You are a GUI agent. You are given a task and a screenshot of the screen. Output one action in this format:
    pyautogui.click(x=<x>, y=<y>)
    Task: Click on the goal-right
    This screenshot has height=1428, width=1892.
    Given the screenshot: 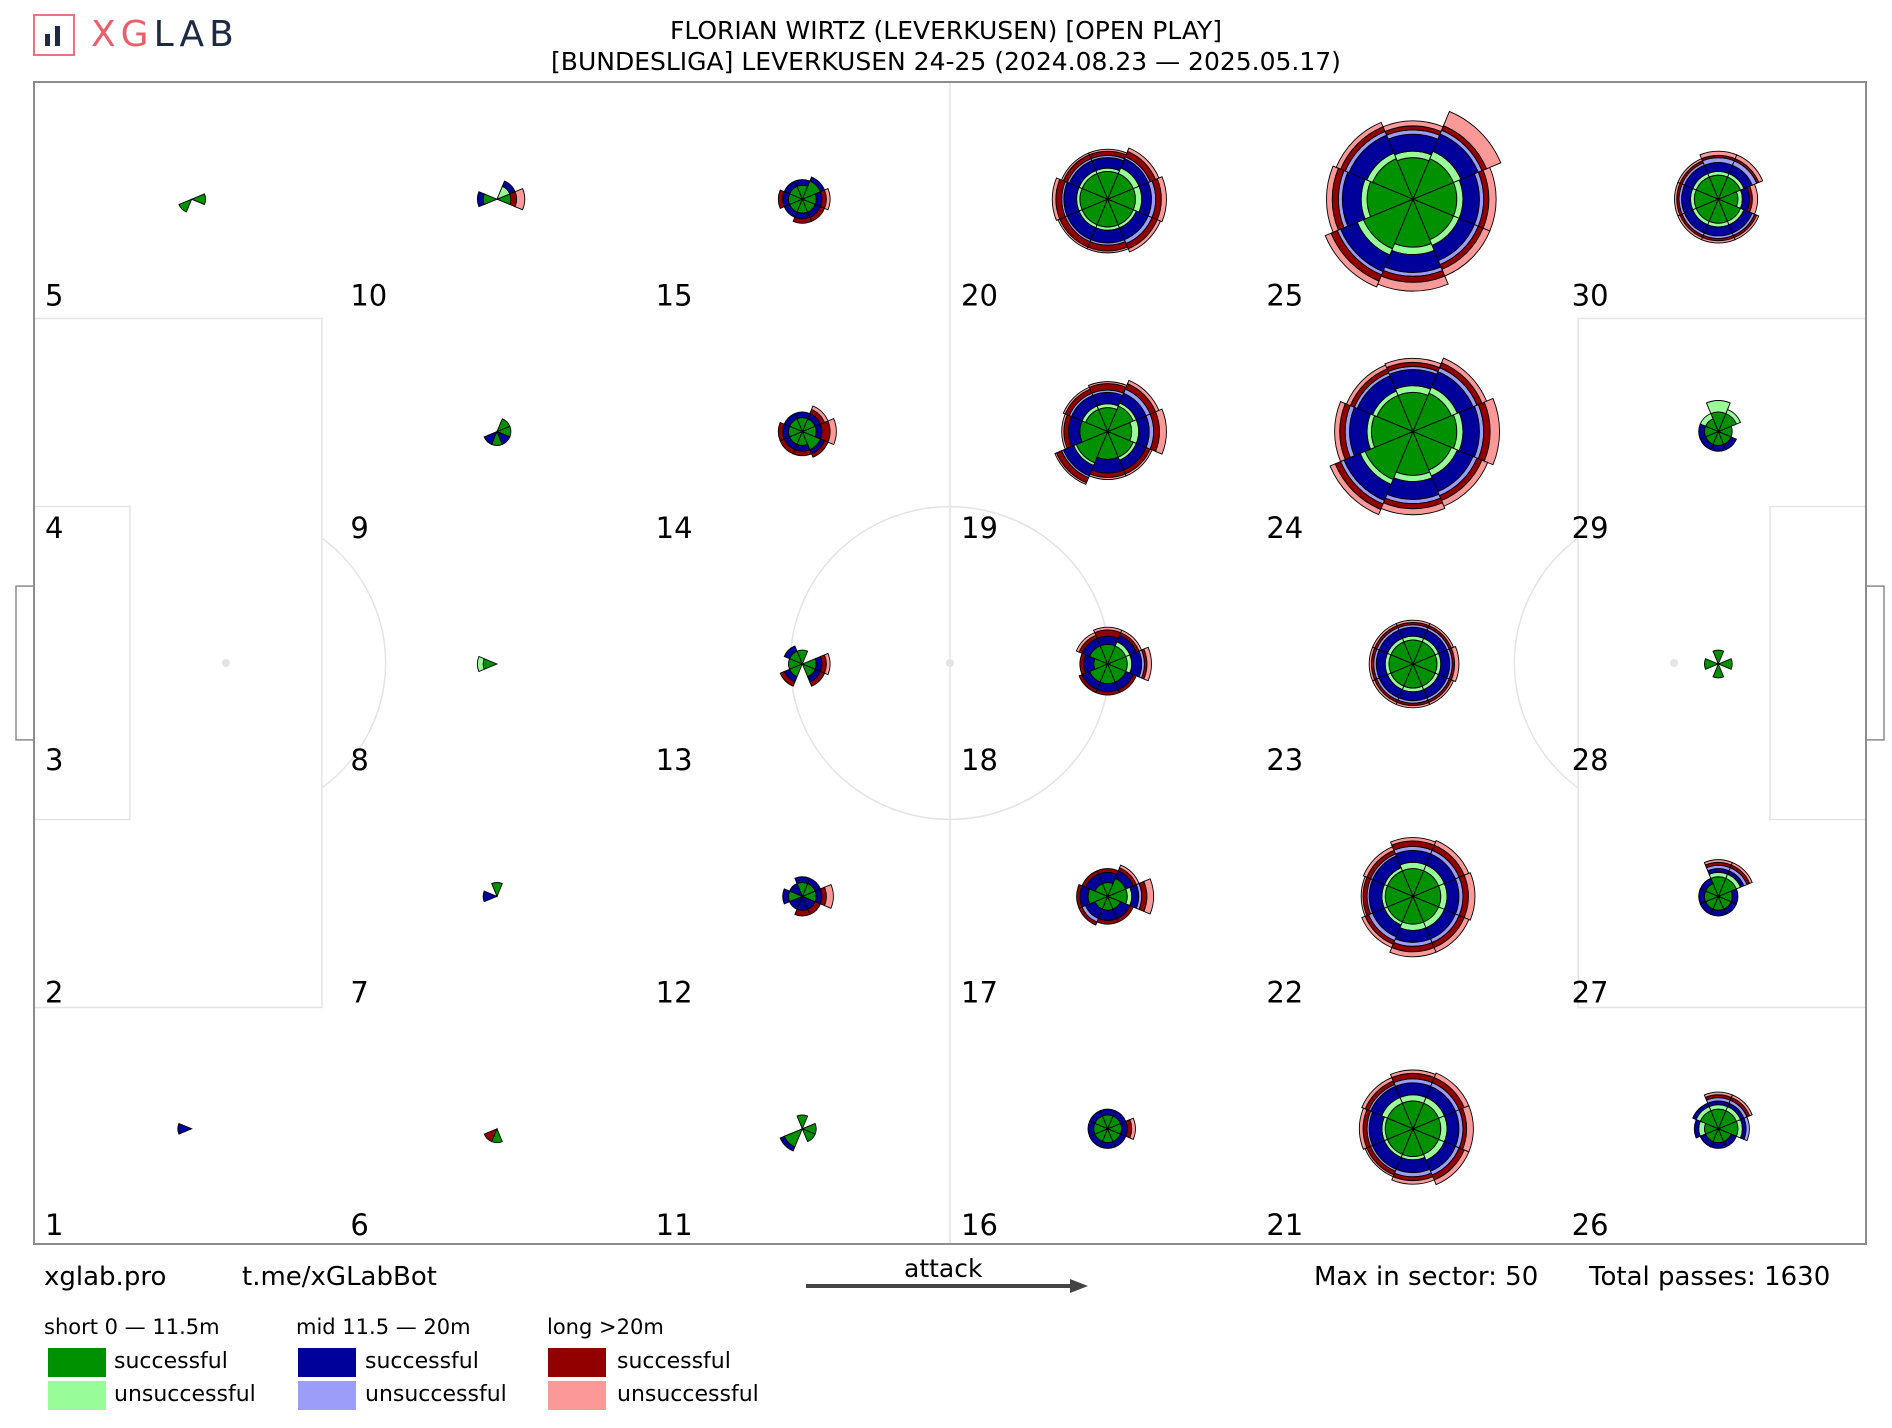 What is the action you would take?
    pyautogui.click(x=1875, y=663)
    